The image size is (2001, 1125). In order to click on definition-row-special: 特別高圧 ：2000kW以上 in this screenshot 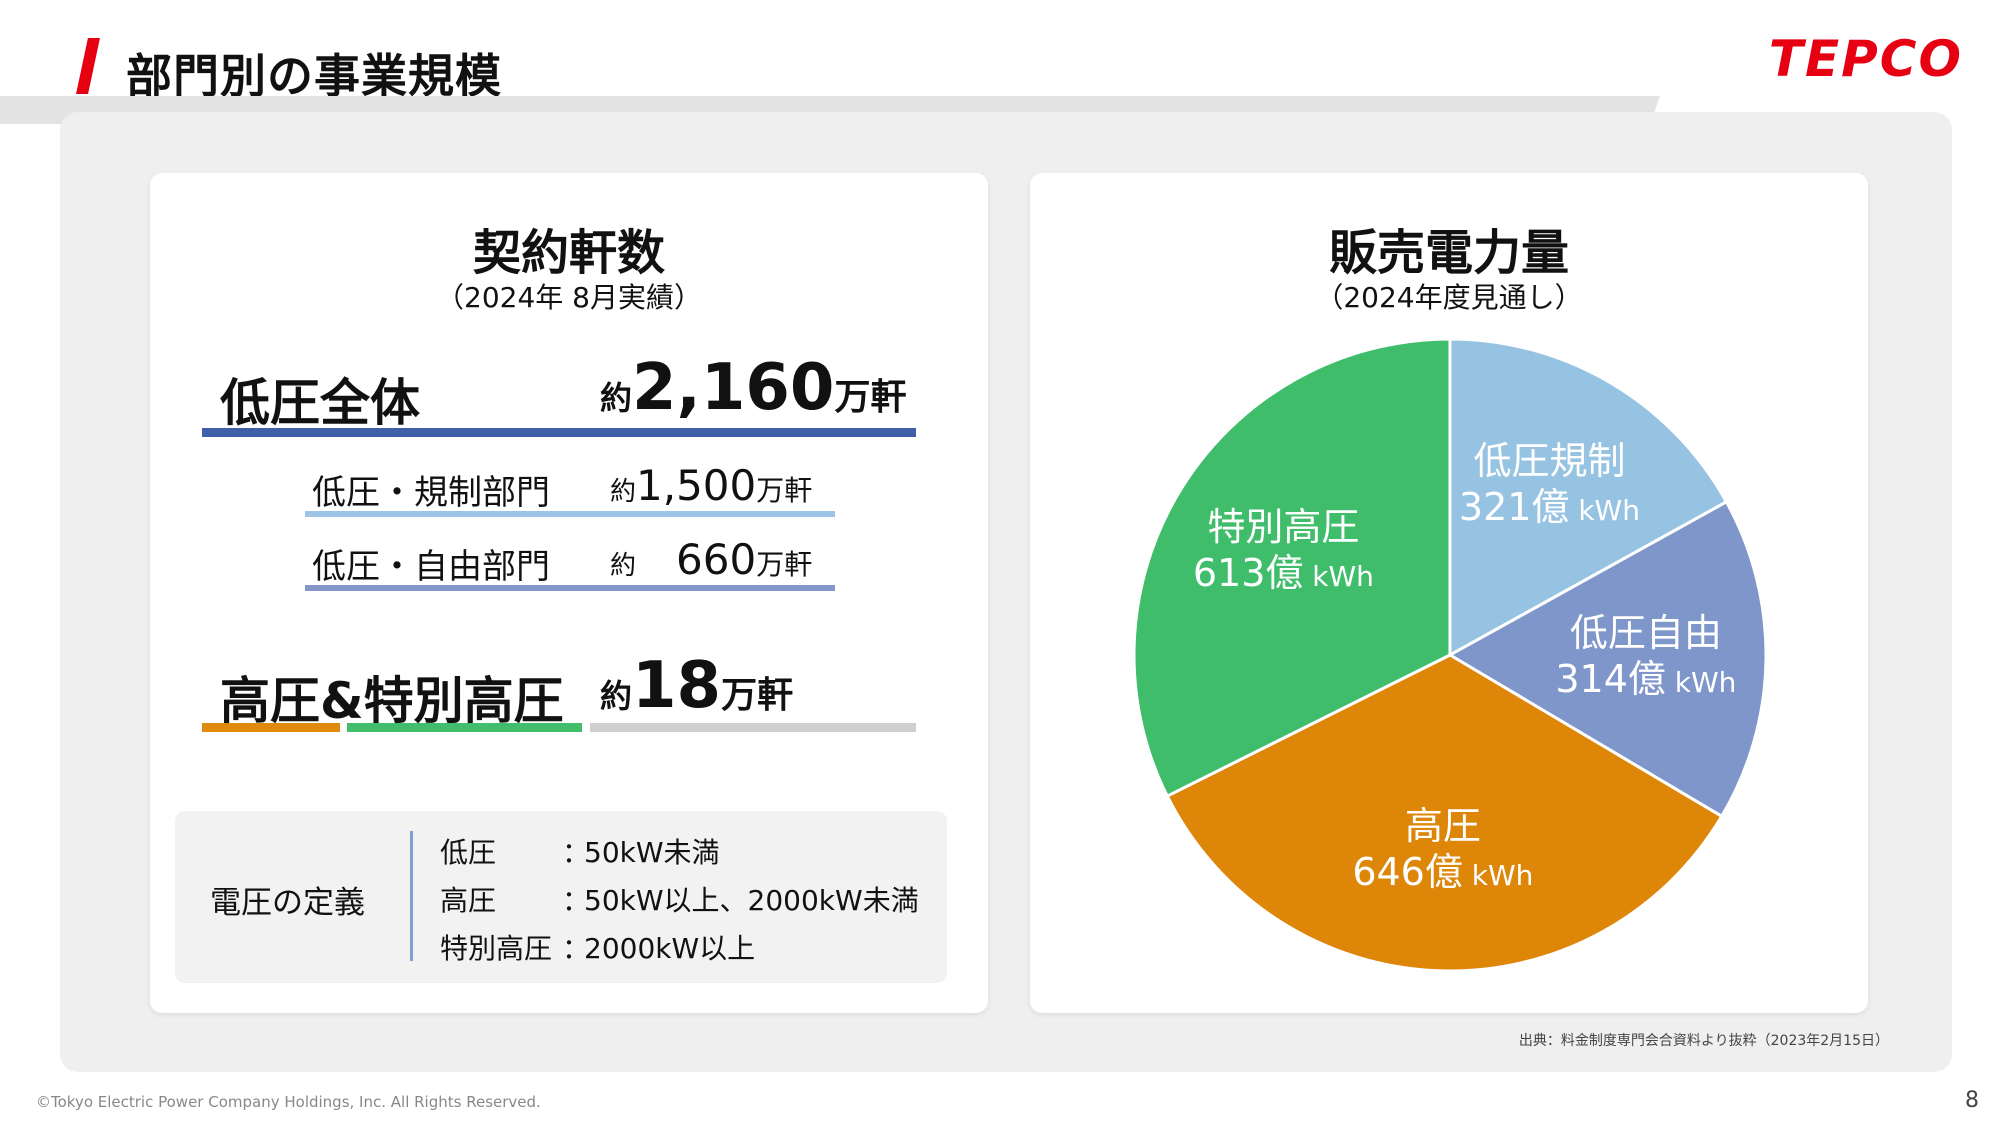, I will do `click(597, 947)`.